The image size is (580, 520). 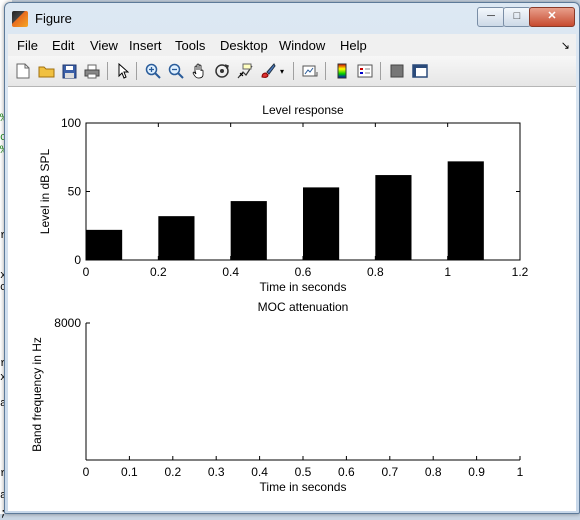 I want to click on menu-window: Window, so click(x=302, y=45).